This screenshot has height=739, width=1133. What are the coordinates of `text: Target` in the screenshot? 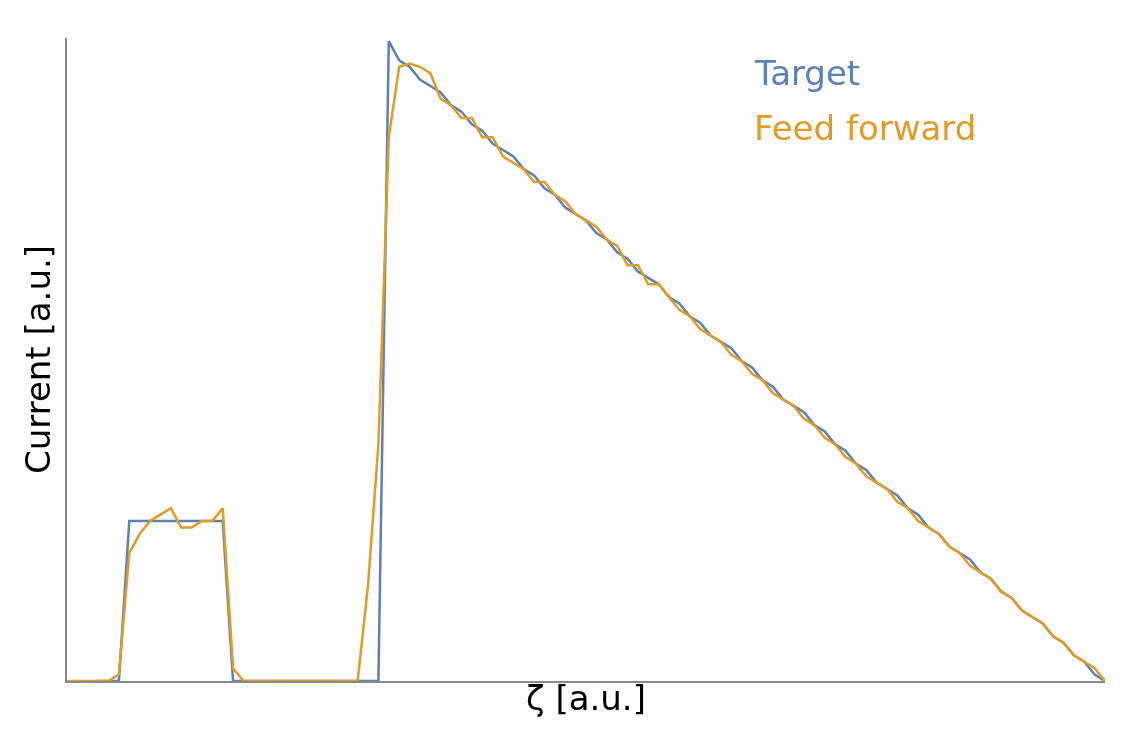 It's located at (807, 73).